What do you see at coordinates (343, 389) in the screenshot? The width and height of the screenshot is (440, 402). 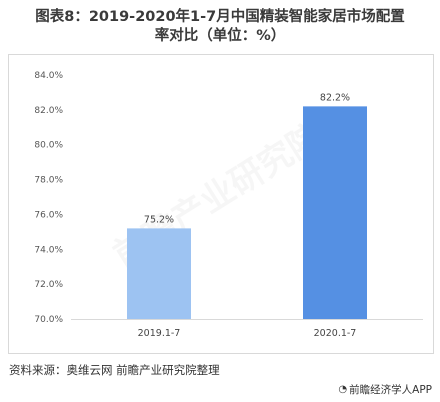 I see `weibo-style-icon: ◔` at bounding box center [343, 389].